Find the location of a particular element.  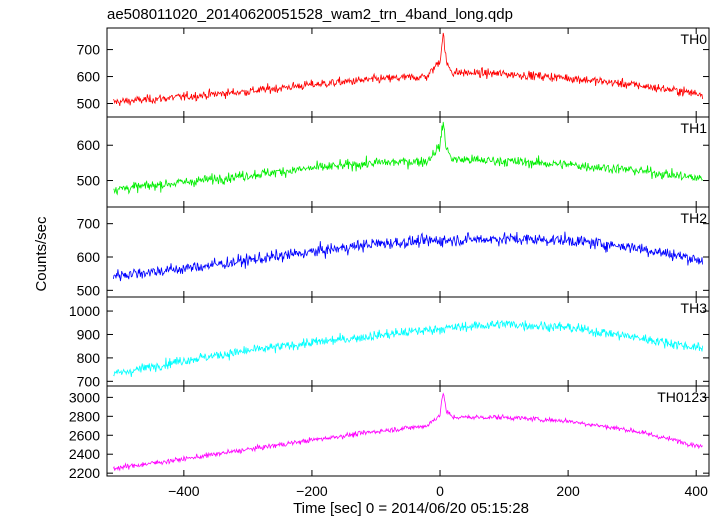

x-tick-label: 400 is located at coordinates (697, 491).